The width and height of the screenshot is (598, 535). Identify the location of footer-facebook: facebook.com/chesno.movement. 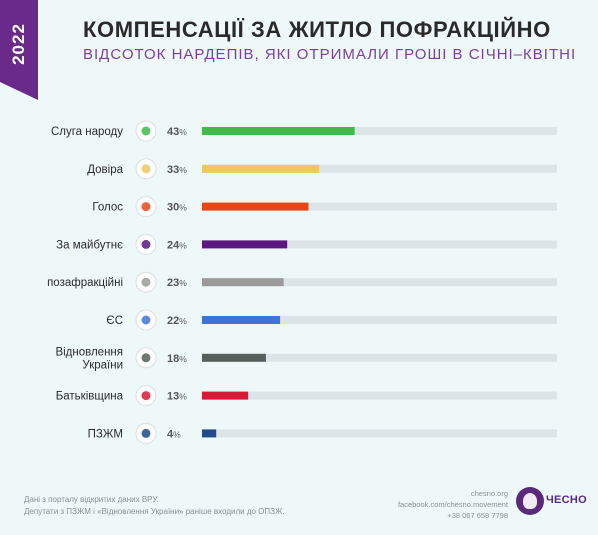
(452, 504).